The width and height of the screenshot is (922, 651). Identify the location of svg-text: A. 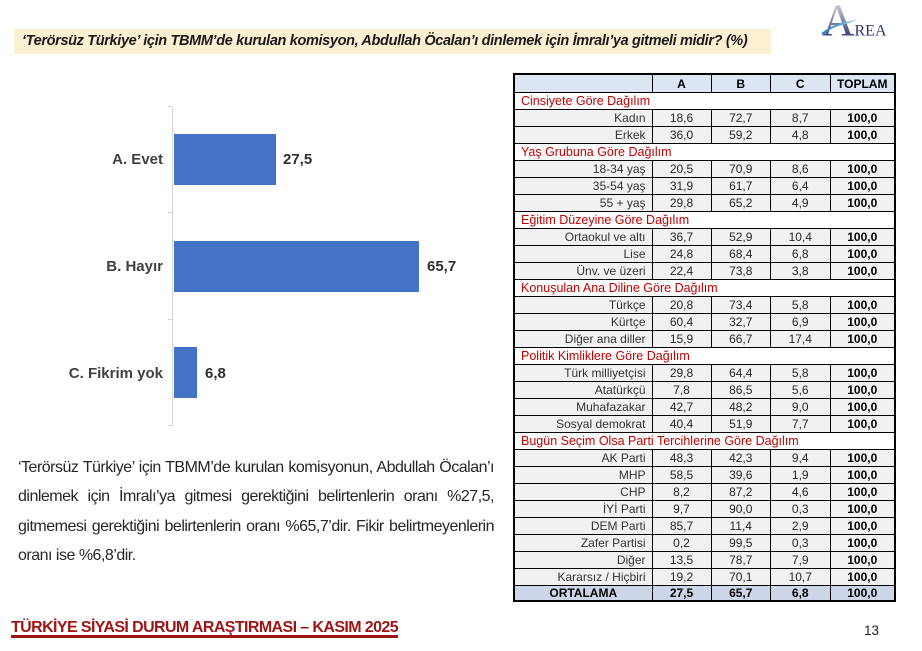
(838, 21).